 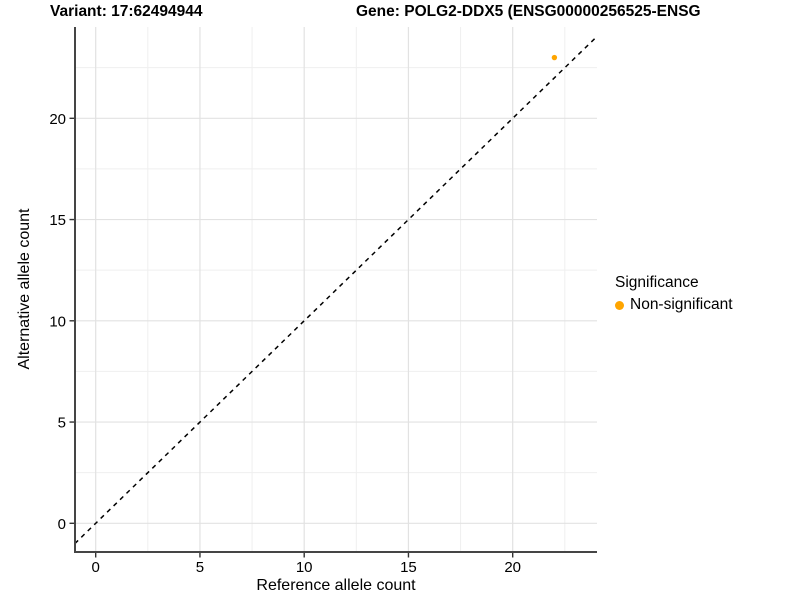 I want to click on x-tick-label: 0, so click(x=96, y=567).